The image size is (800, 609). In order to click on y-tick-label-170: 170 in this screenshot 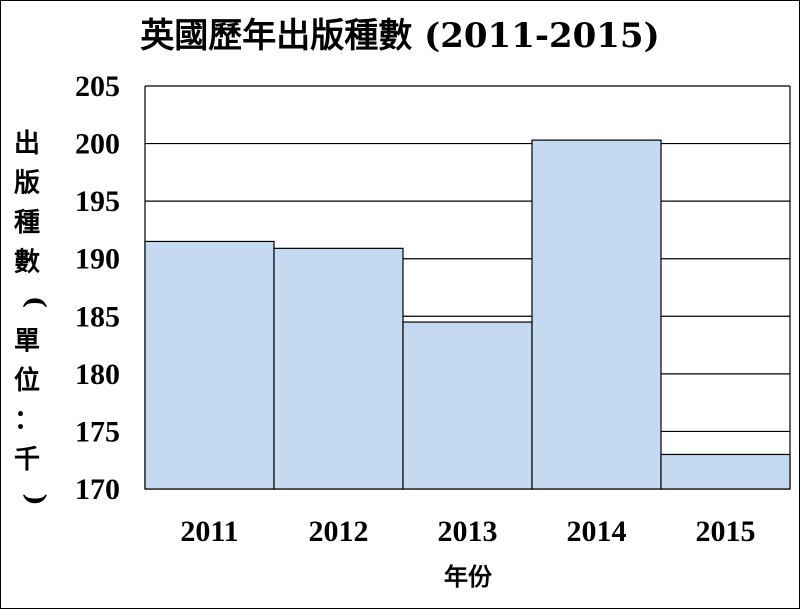, I will do `click(97, 489)`.